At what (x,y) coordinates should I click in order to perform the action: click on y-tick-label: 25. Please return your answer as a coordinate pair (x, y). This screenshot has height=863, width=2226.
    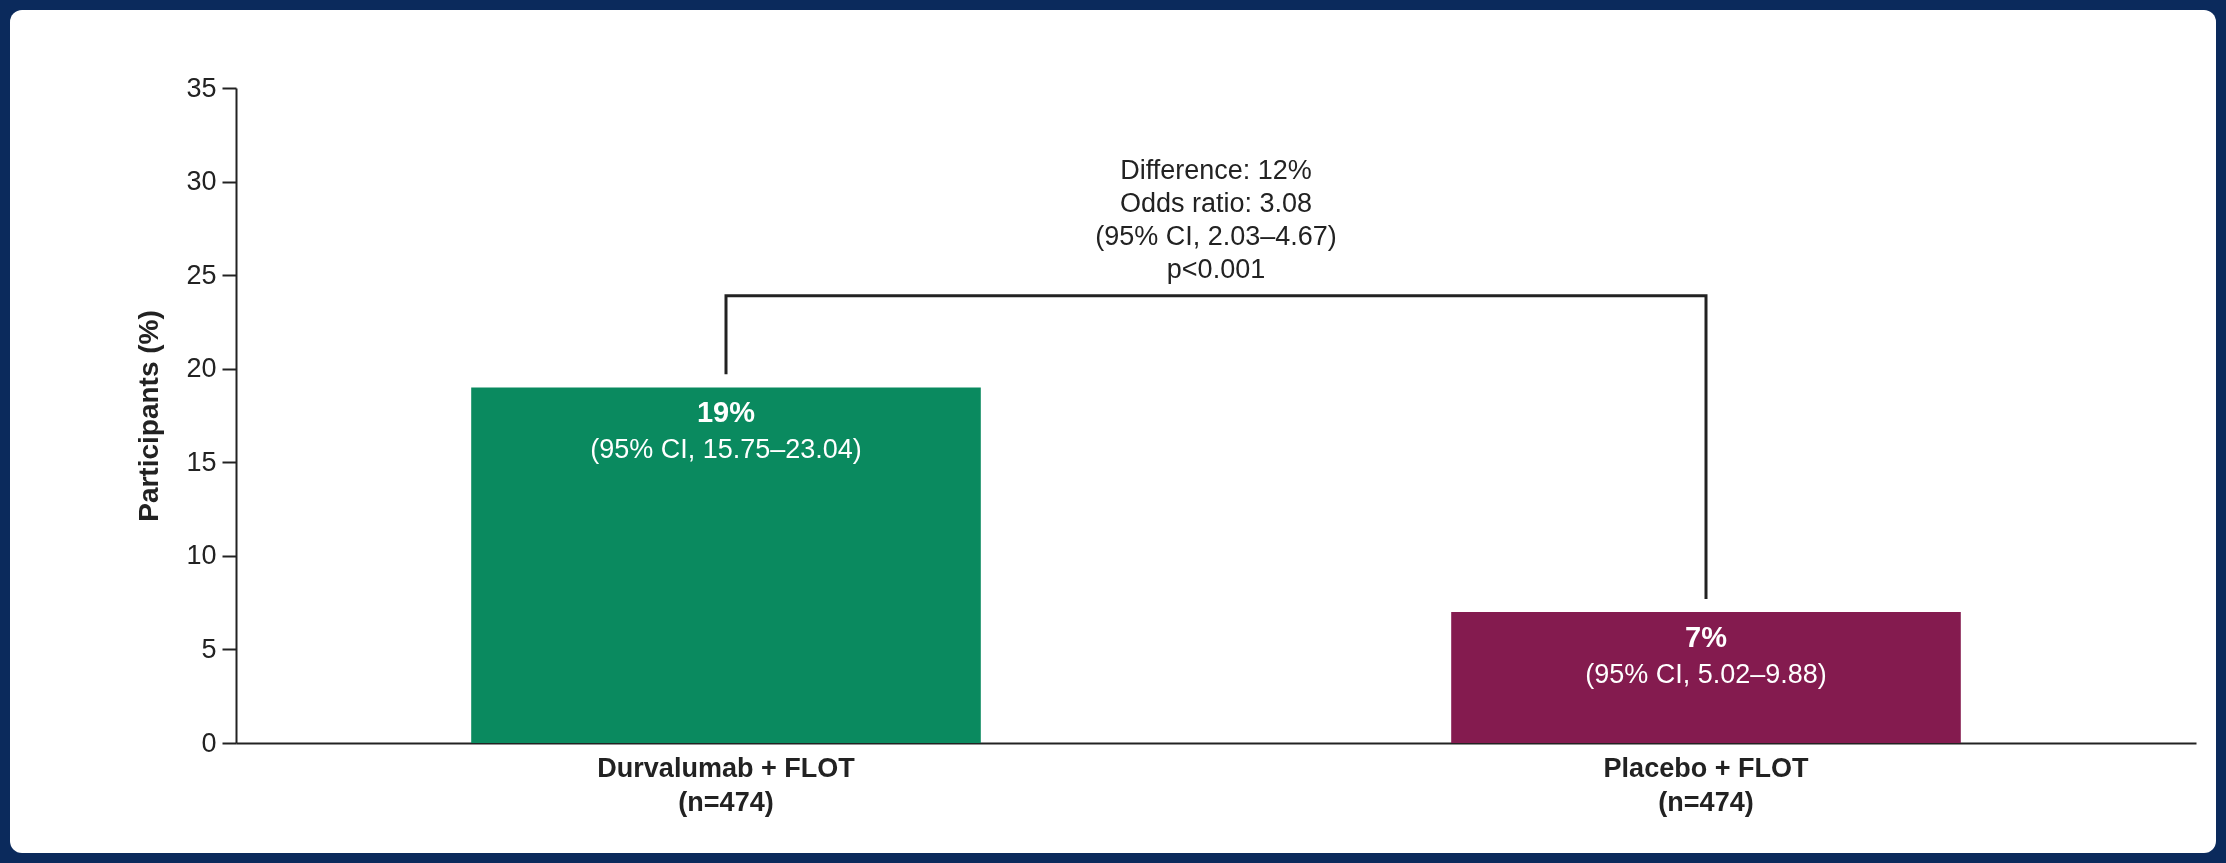
    Looking at the image, I should click on (201, 274).